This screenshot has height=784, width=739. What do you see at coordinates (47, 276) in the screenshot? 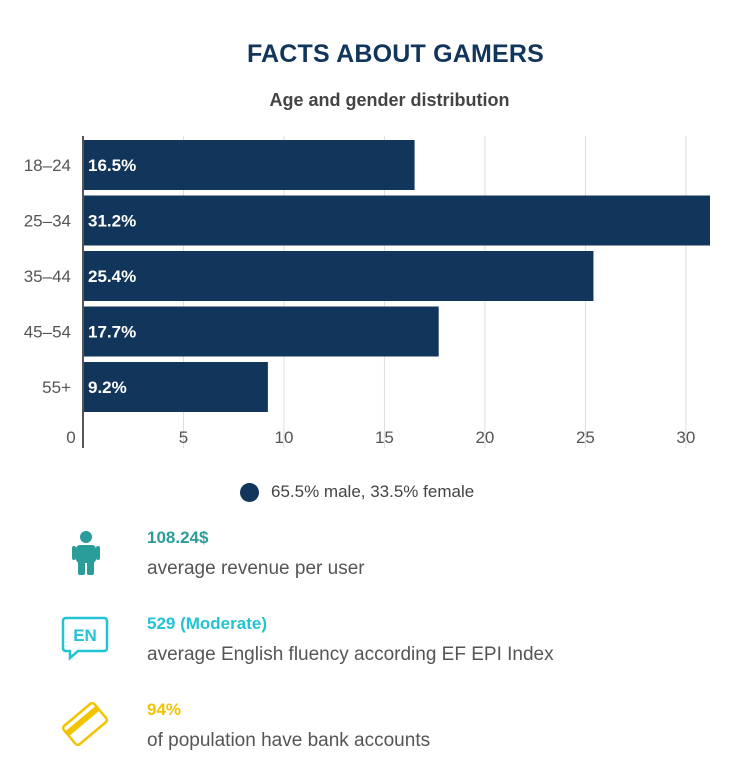
I see `y-tick-label: 35–44` at bounding box center [47, 276].